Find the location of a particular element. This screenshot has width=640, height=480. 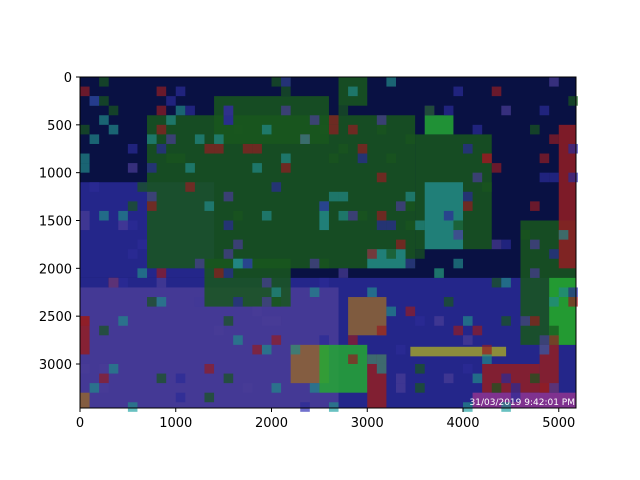

heatmap-region-bright_green is located at coordinates (439, 125).